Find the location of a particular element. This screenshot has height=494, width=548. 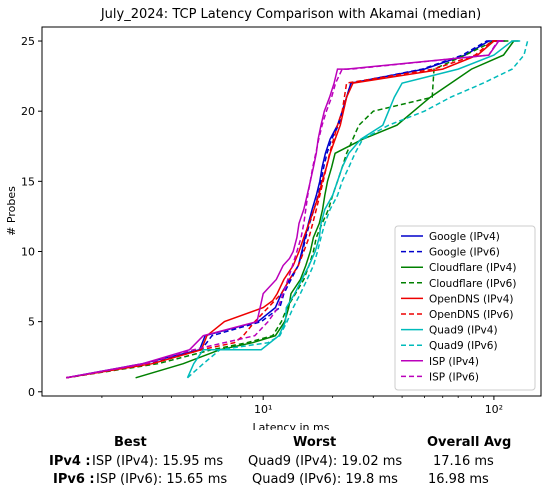

summary-header-worst: Worst is located at coordinates (315, 442).